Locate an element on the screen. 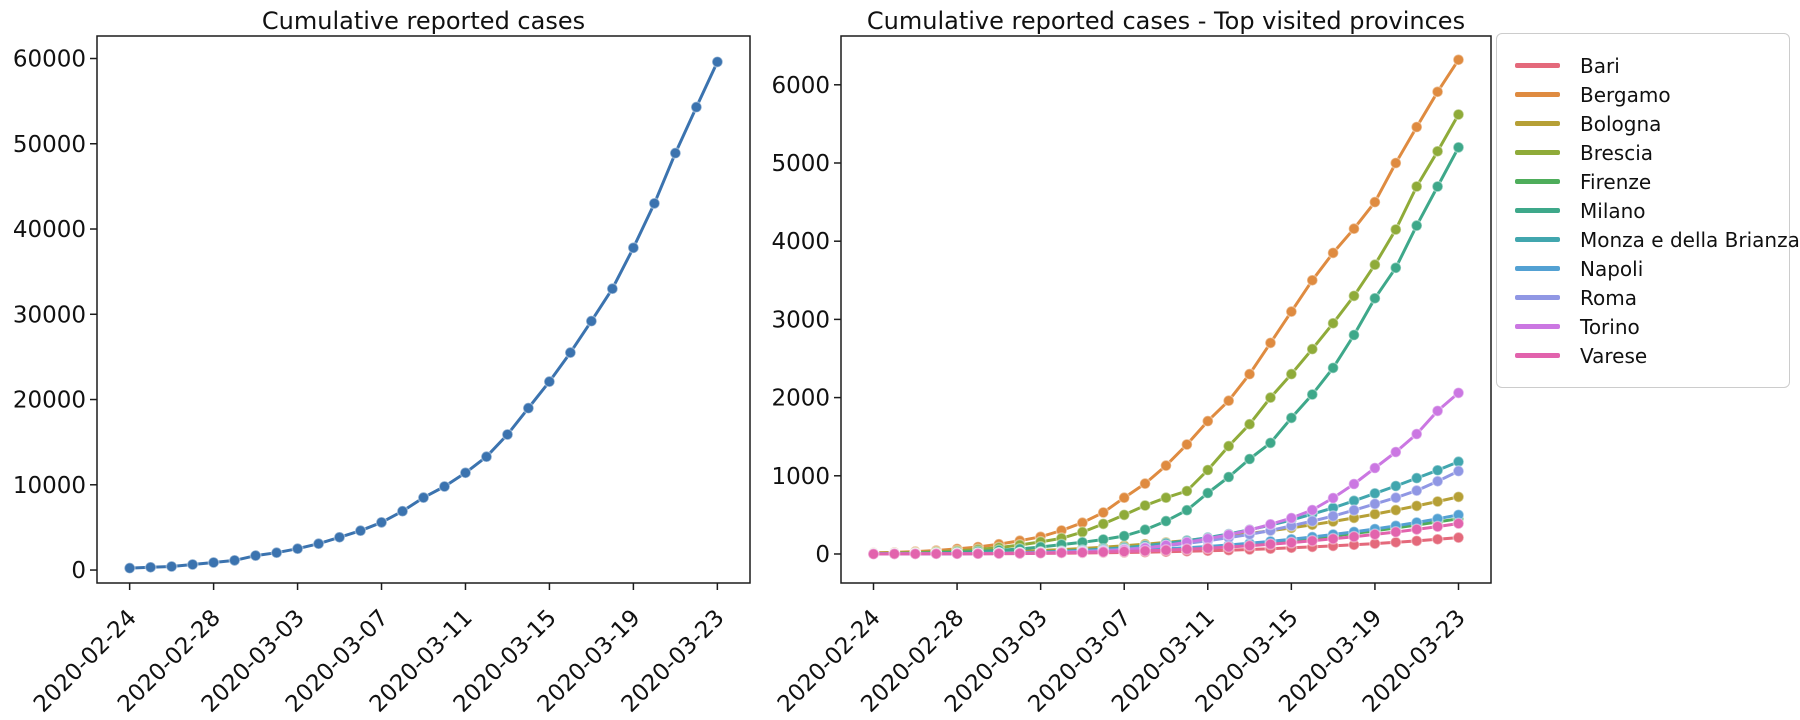  y-tick-label: 30000 is located at coordinates (49, 315).